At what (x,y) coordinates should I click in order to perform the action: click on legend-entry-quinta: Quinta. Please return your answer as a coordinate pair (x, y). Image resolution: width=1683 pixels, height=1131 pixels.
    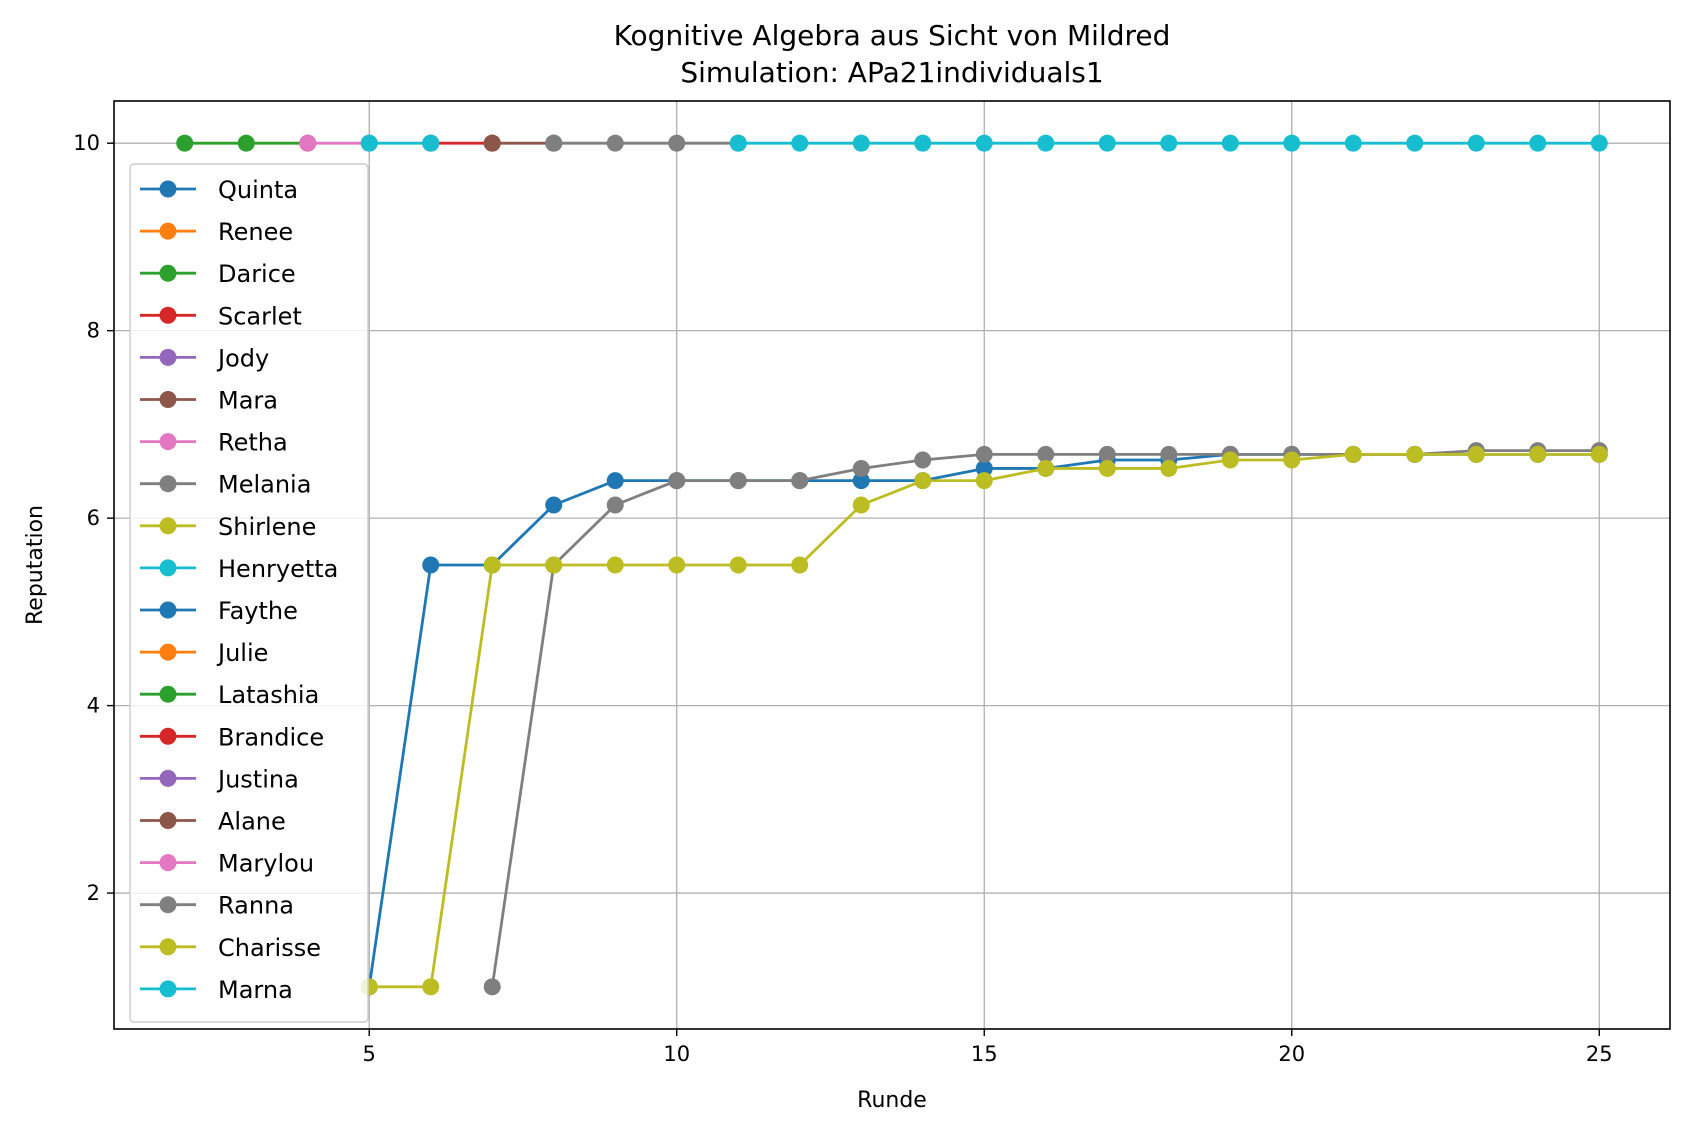
    Looking at the image, I should click on (219, 190).